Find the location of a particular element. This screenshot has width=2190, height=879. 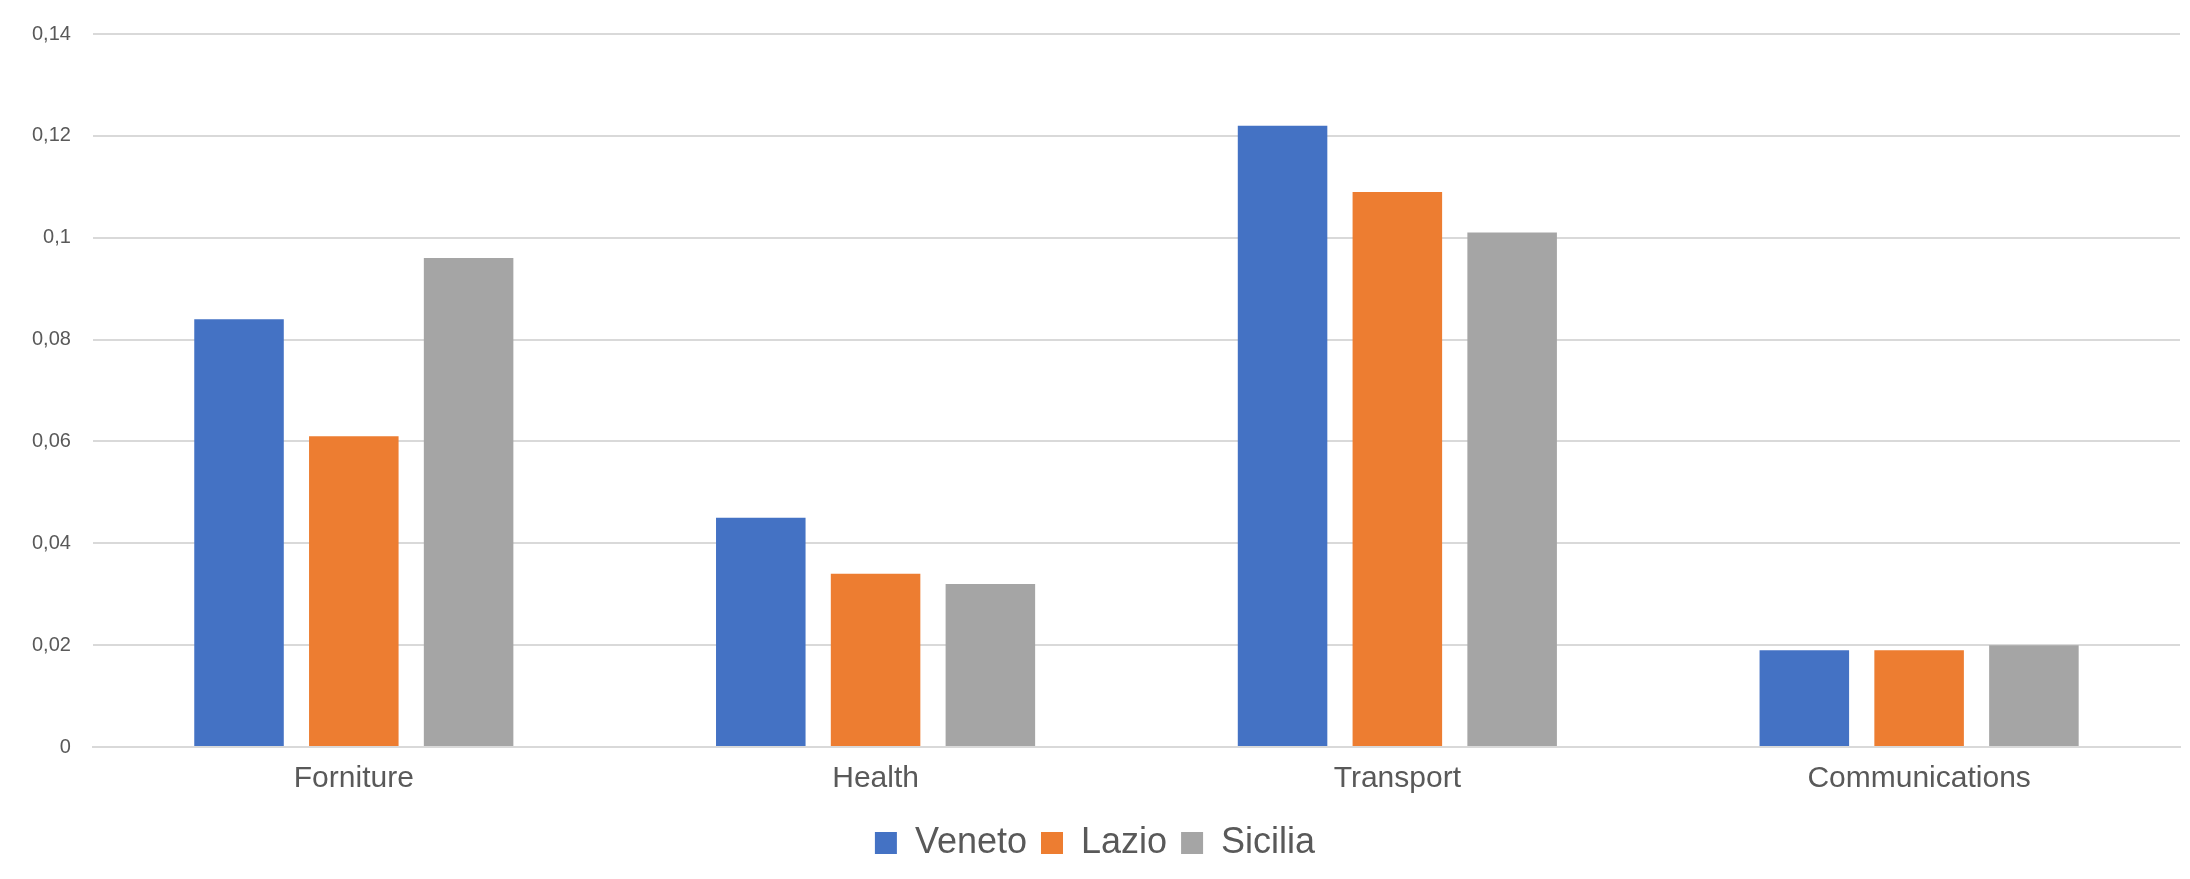

y-tick-label: 0,14 is located at coordinates (51, 32).